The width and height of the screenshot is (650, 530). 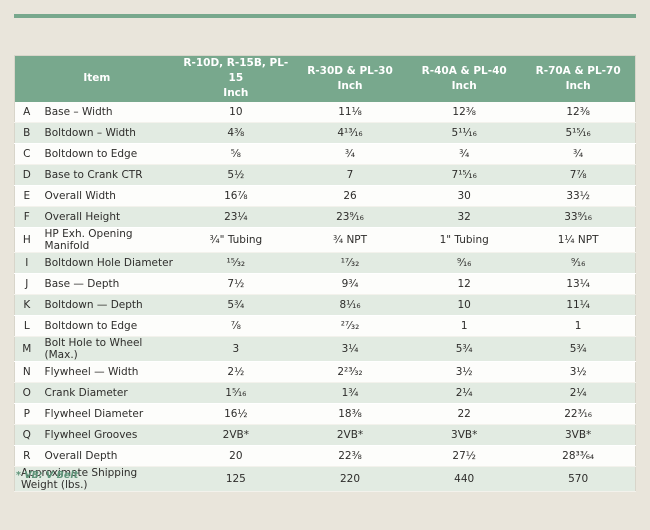 What do you see at coordinates (350, 326) in the screenshot?
I see `row-value: ²⁷⁄₃₂` at bounding box center [350, 326].